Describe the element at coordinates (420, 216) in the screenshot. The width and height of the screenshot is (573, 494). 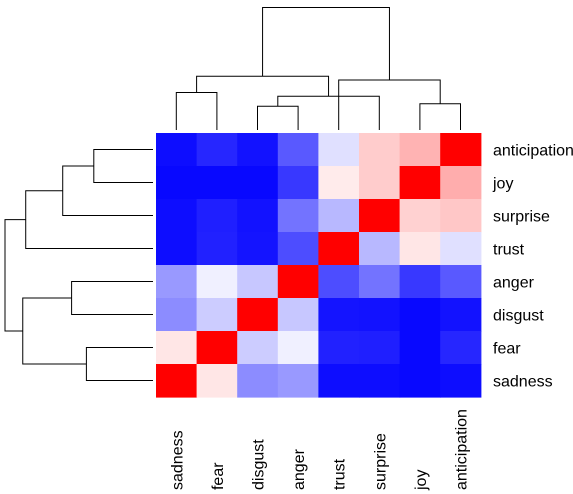
I see `heatmap-cell-surprise-joy` at that location.